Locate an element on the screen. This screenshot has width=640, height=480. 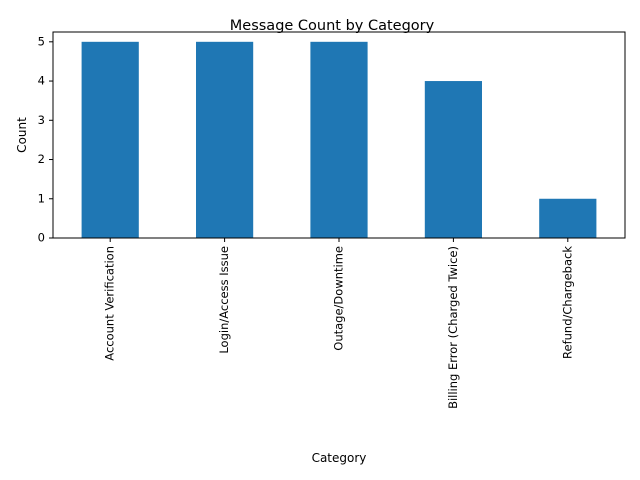
x-tick-label: Billing Error (Charged Twice) is located at coordinates (453, 327).